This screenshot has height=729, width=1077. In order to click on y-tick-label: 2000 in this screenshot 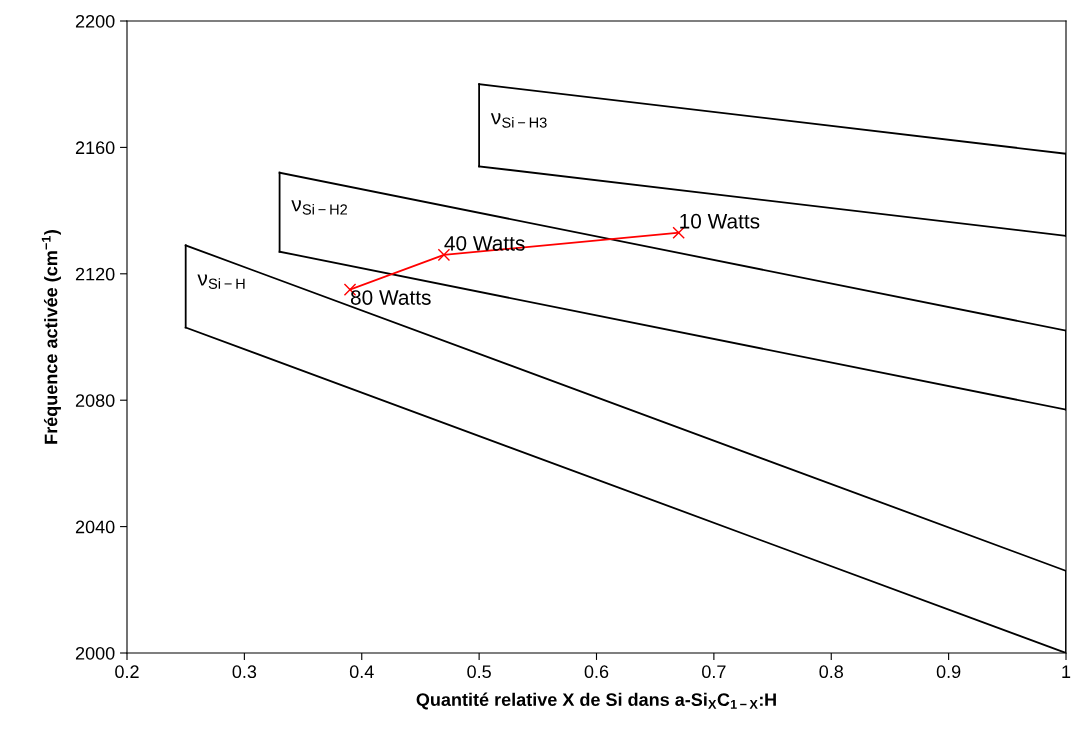, I will do `click(95, 653)`.